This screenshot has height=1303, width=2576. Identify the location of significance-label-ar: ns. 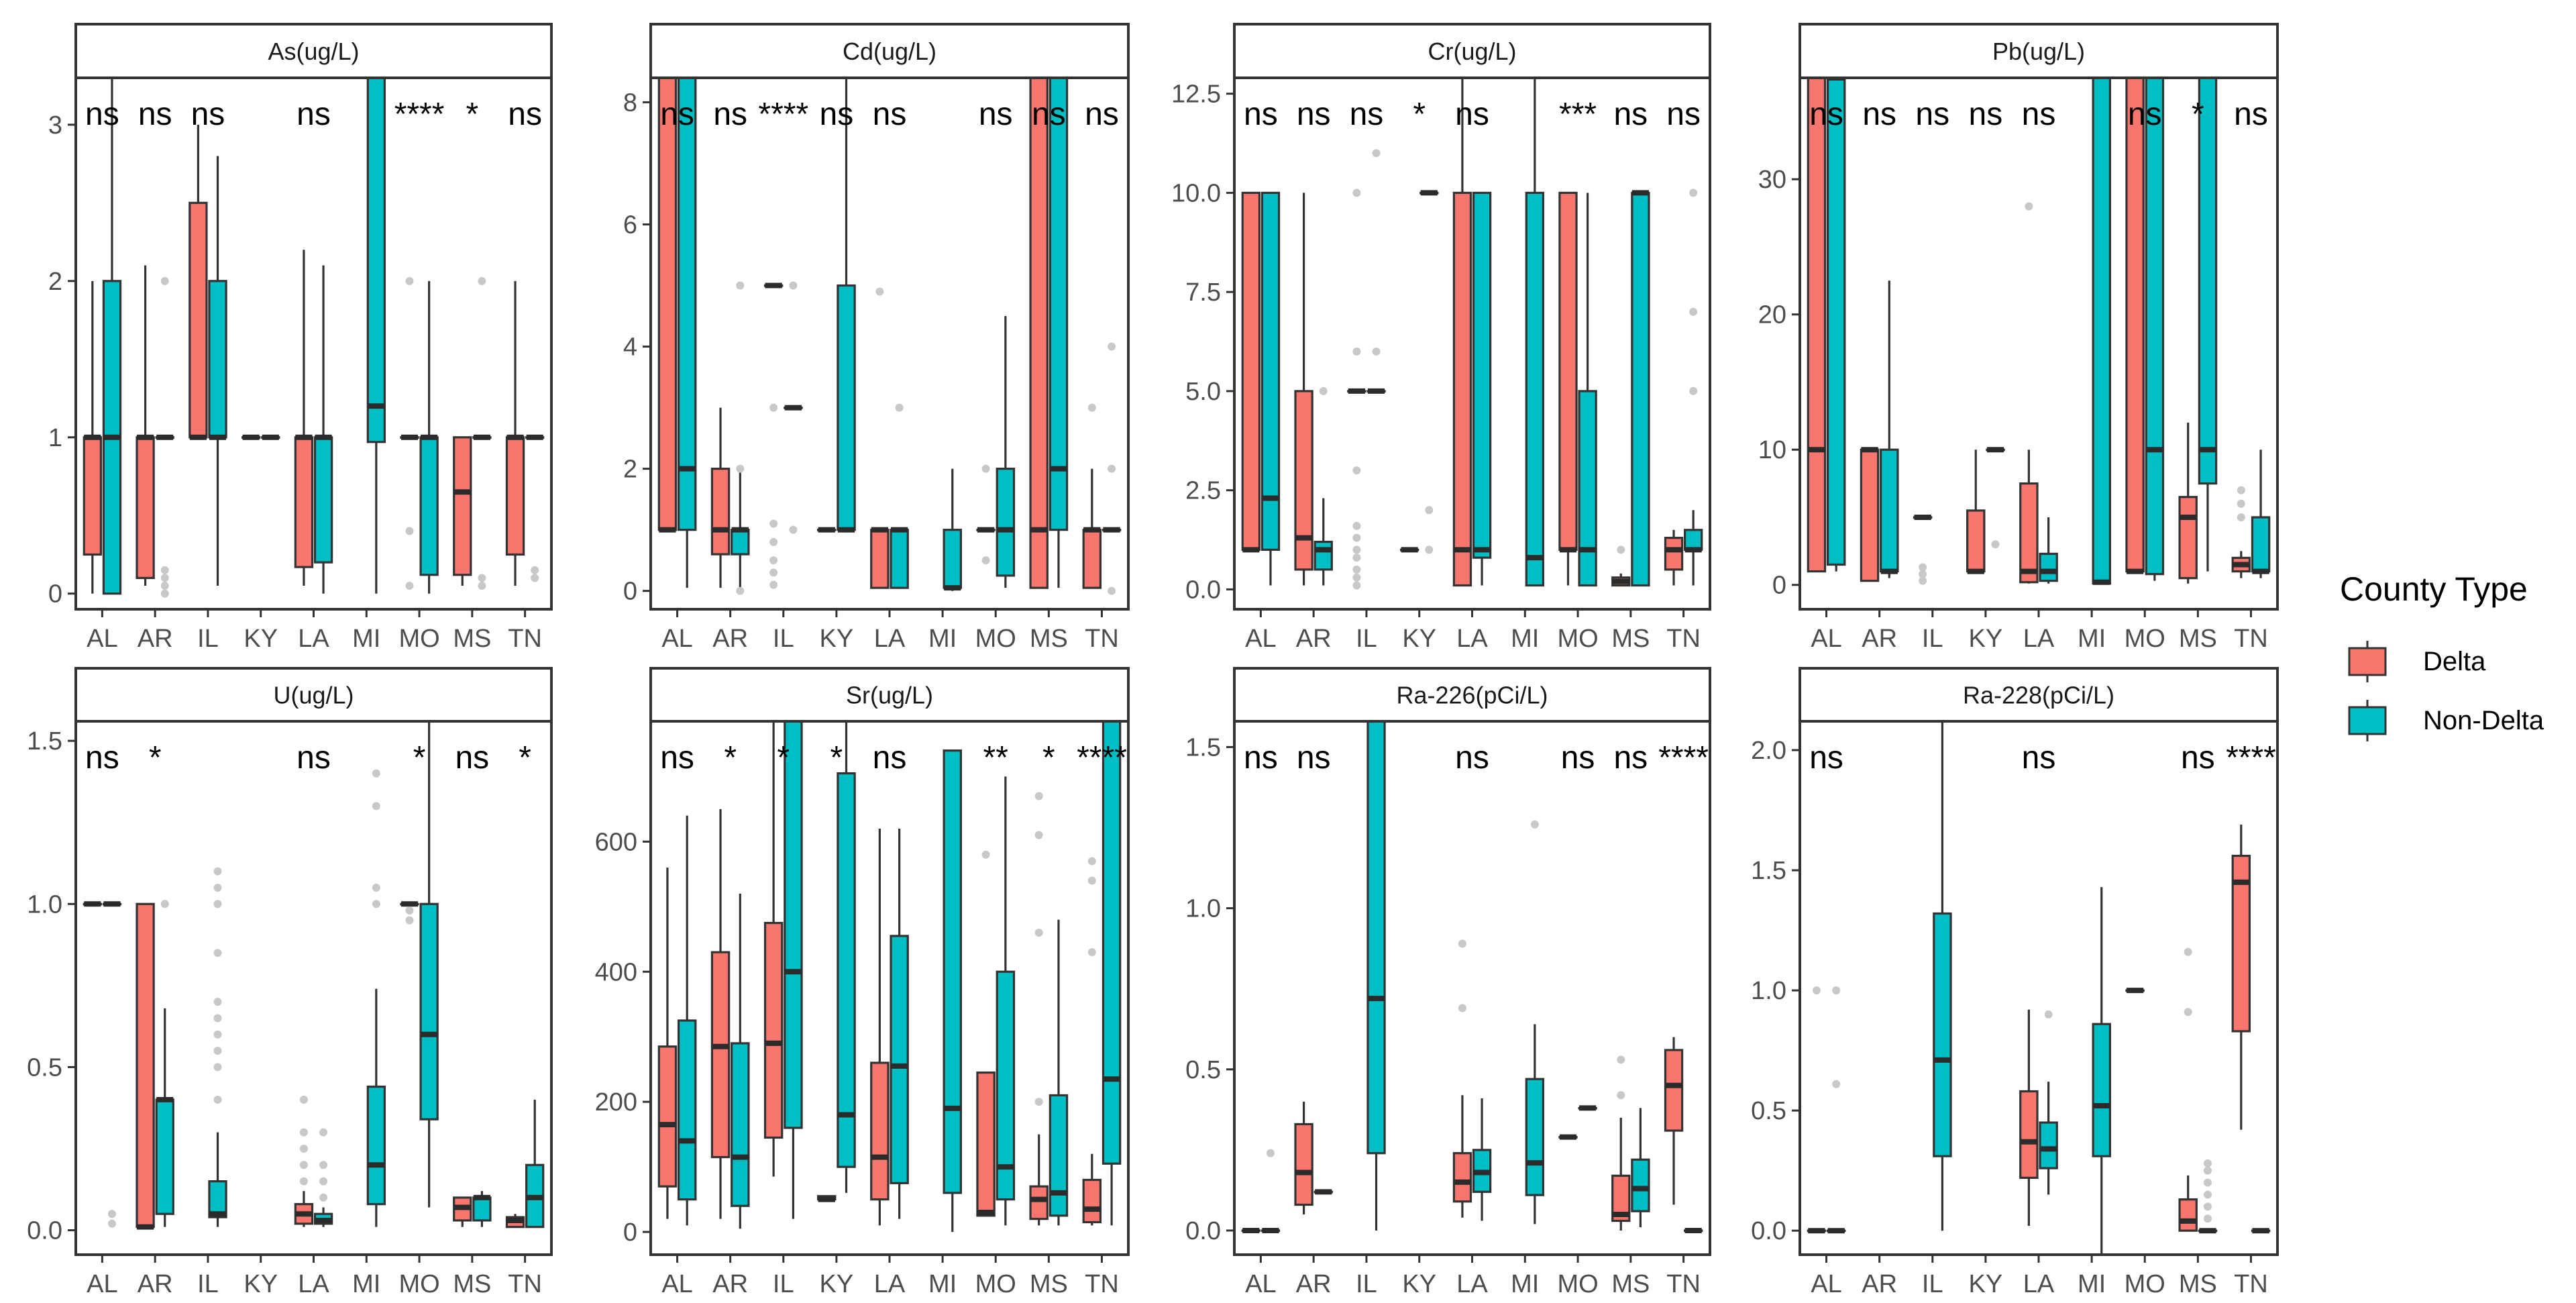
(1314, 758).